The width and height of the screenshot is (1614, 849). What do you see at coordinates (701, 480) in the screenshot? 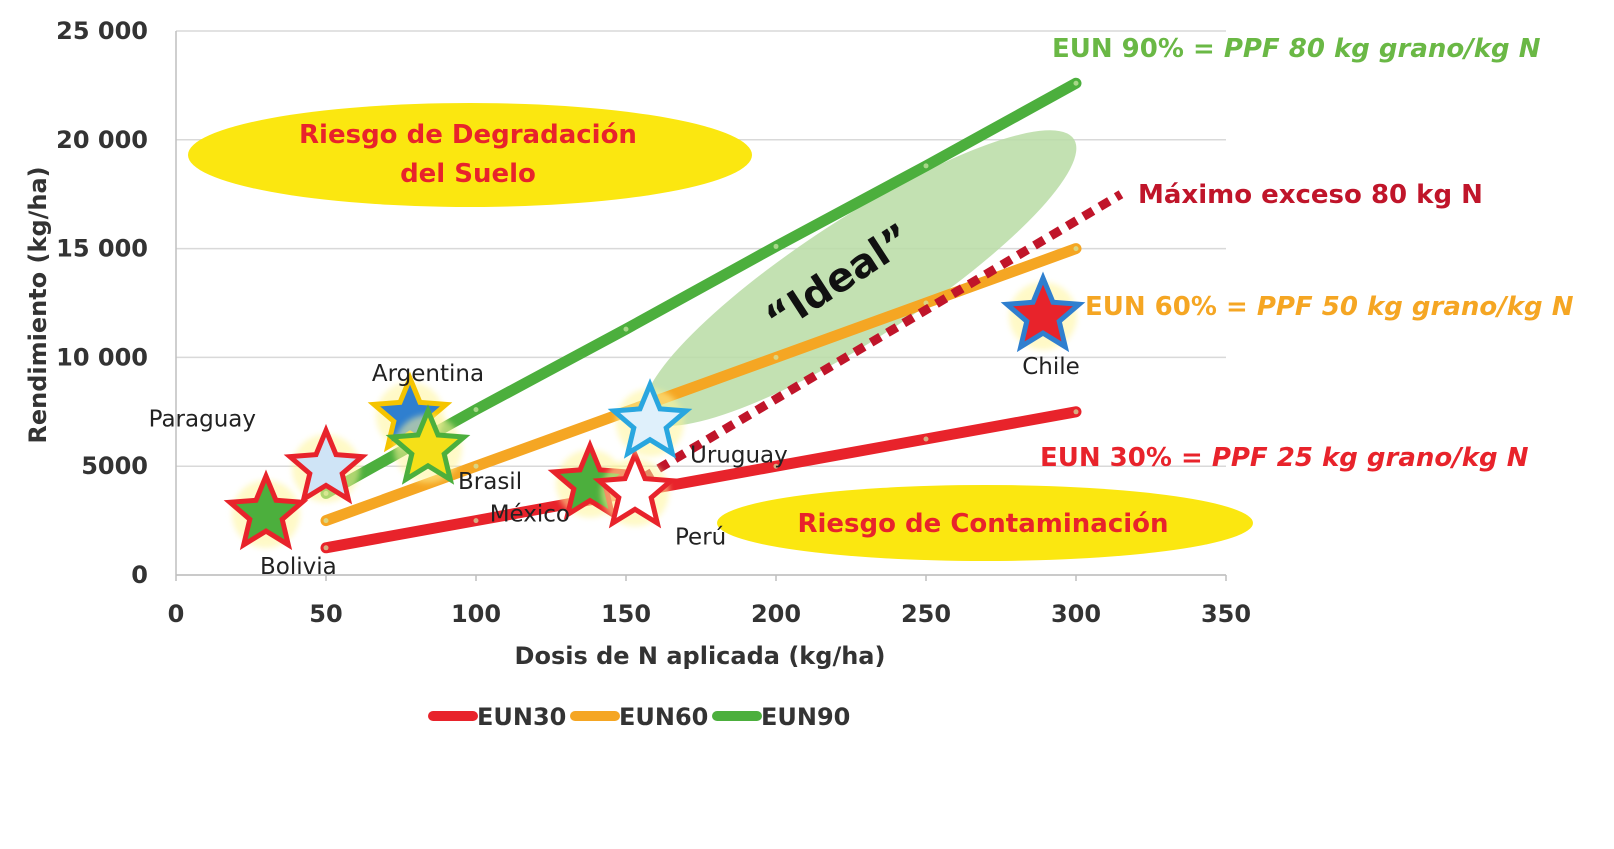
I see `series-line-eun30` at bounding box center [701, 480].